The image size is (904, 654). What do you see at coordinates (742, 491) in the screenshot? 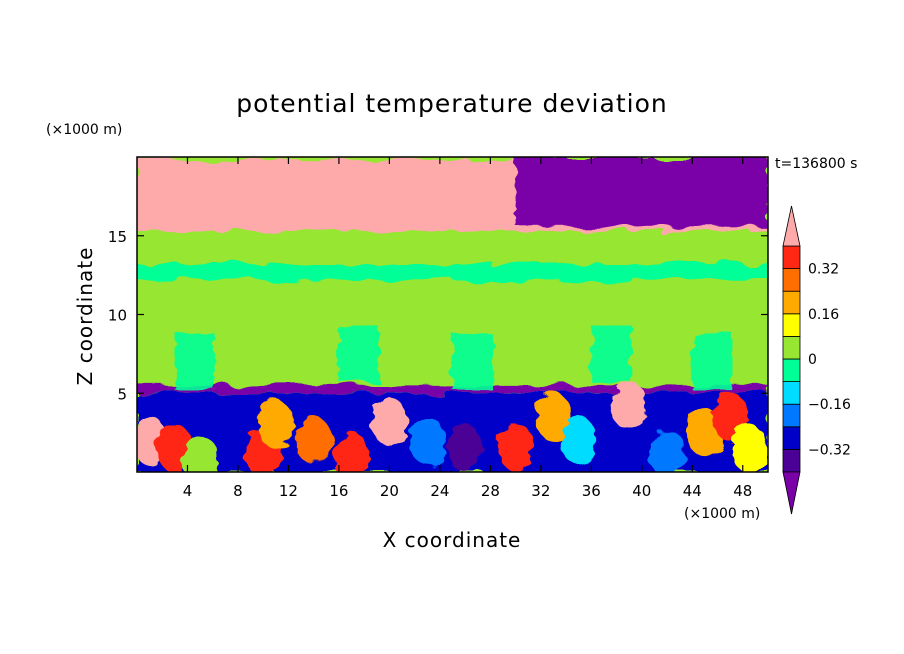
I see `x-tick-label: 48` at bounding box center [742, 491].